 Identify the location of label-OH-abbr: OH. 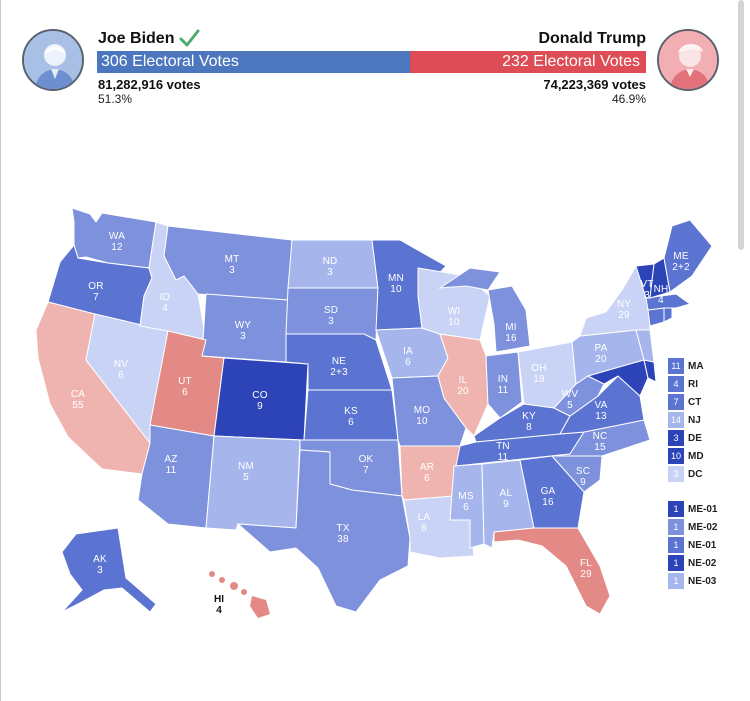
(538, 368).